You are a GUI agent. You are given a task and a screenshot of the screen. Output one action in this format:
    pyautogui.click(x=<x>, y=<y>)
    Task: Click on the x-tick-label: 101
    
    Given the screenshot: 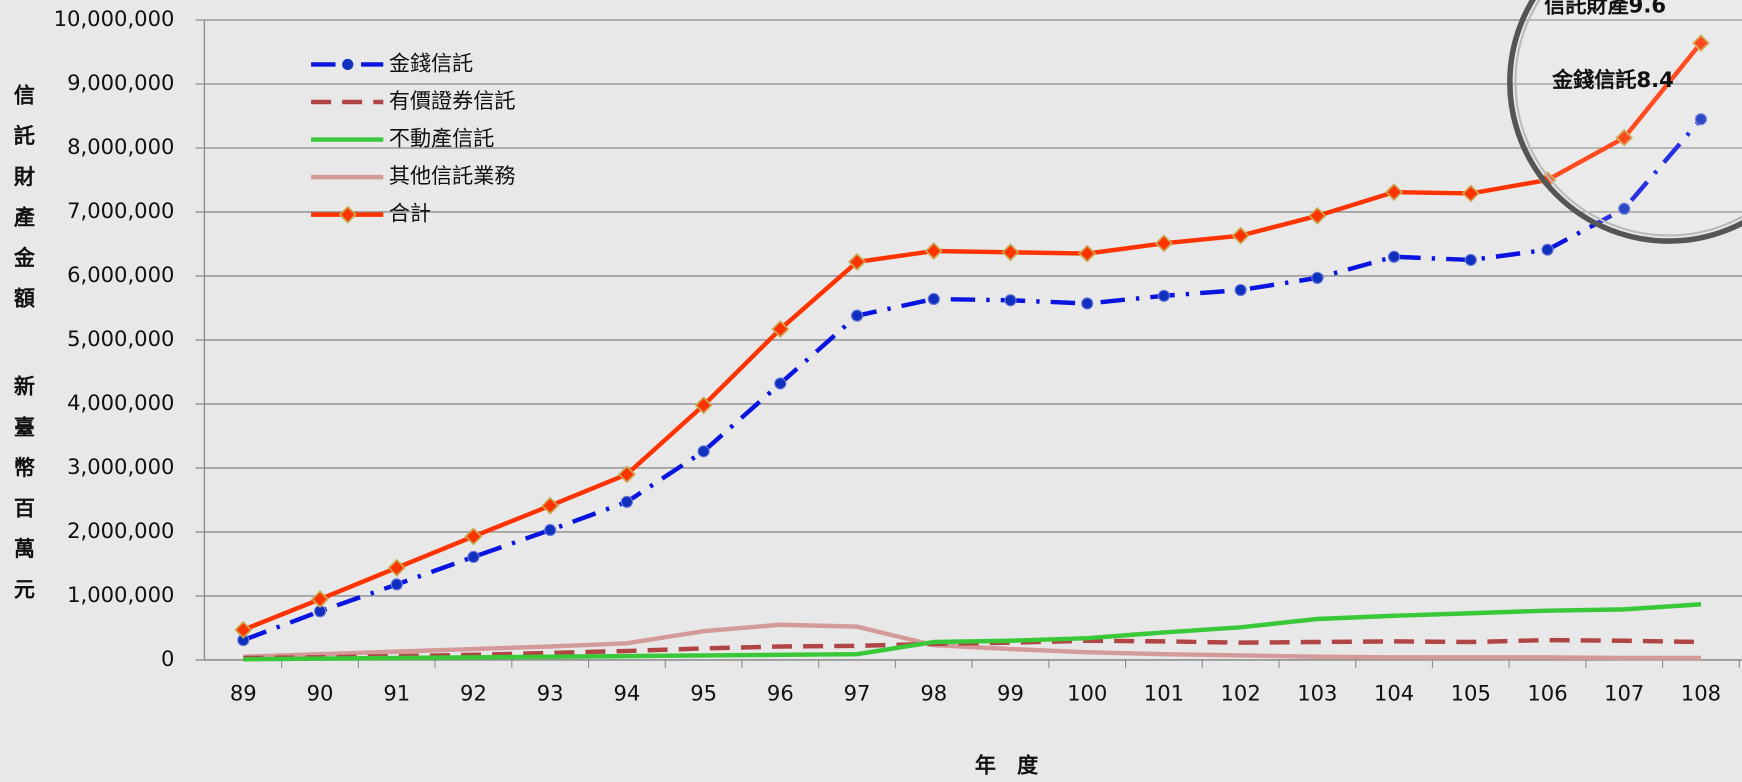 What is the action you would take?
    pyautogui.click(x=1164, y=692)
    